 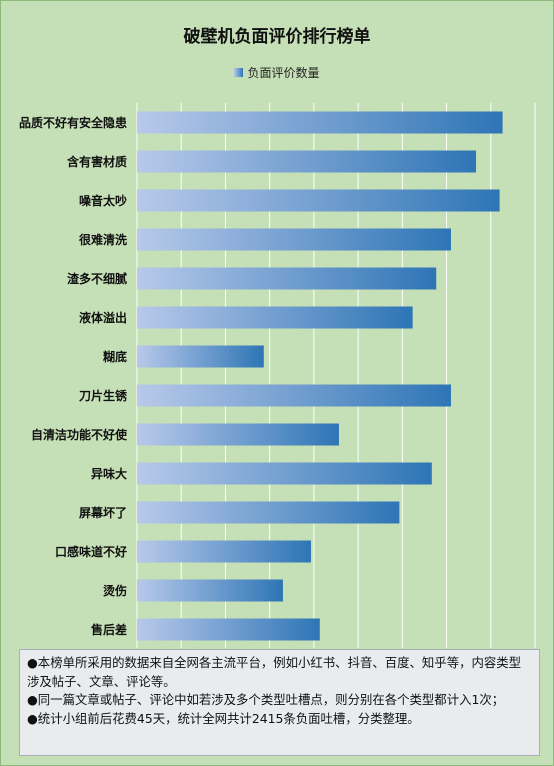 What do you see at coordinates (103, 395) in the screenshot?
I see `category-label: 刀片生锈` at bounding box center [103, 395].